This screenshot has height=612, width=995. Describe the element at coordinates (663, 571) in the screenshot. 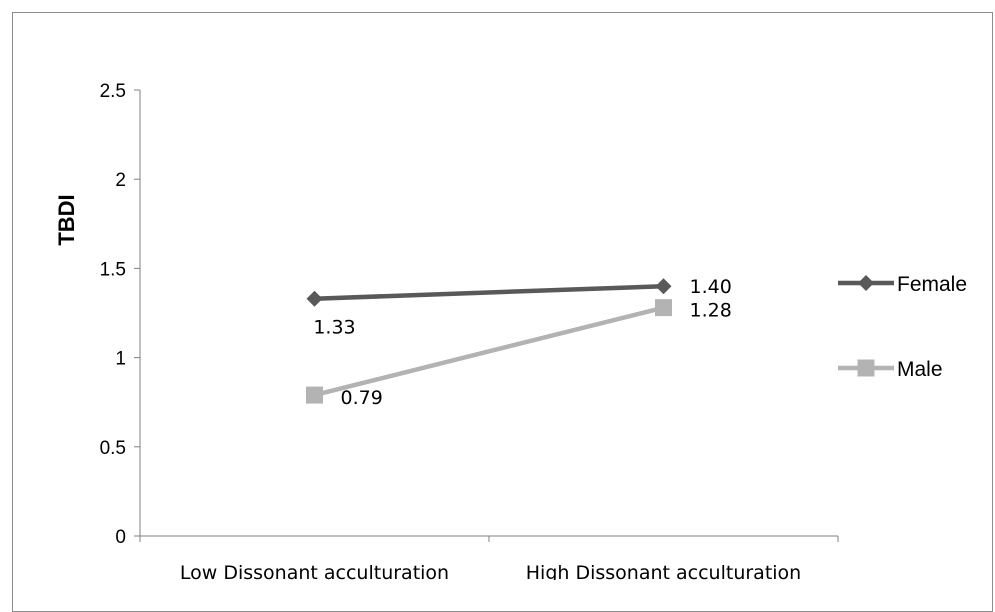

I see `x-tick-label: High Dissonant acculturation` at that location.